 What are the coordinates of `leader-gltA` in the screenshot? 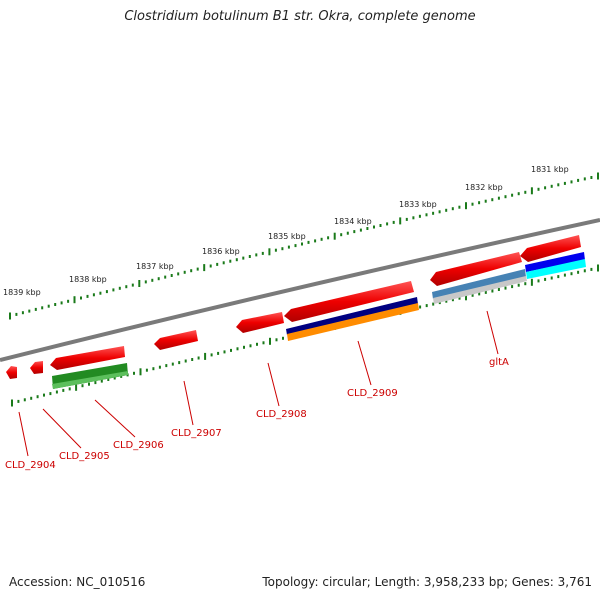 It's located at (492, 332).